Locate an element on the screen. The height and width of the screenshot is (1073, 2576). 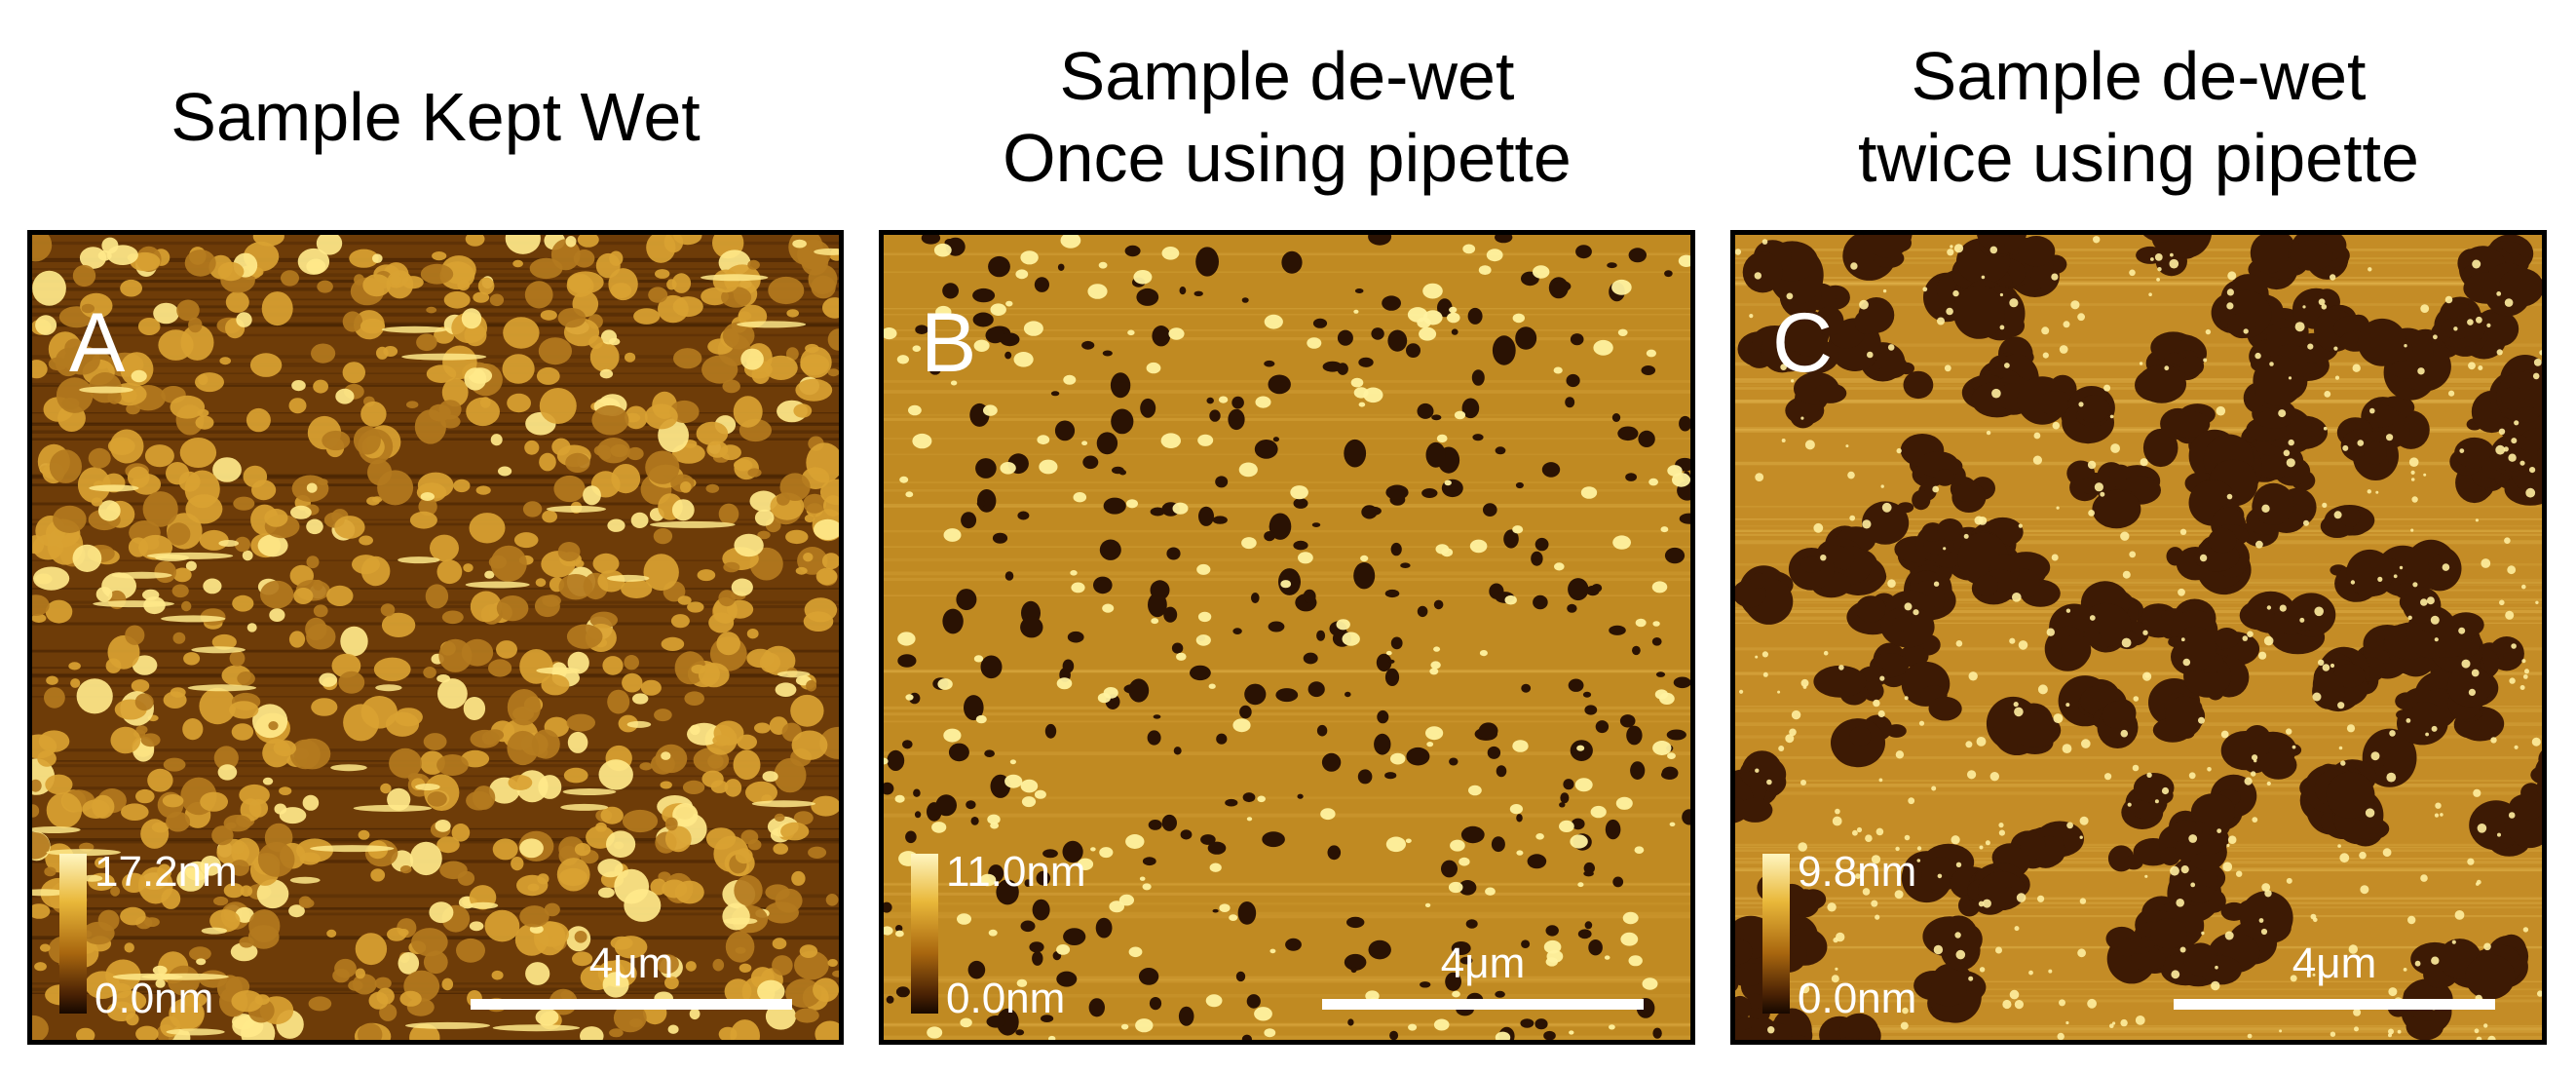
colorbar-min-c: 0.0nm is located at coordinates (1857, 998).